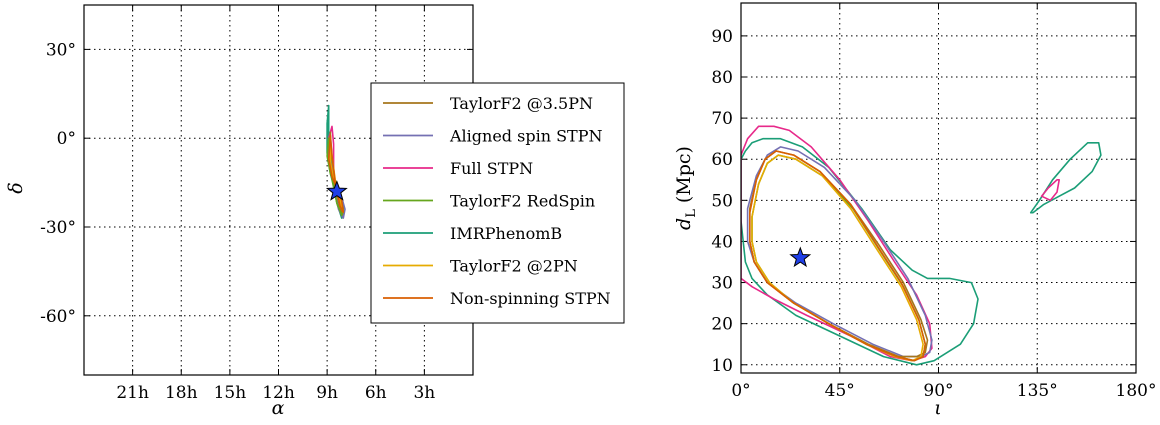 This screenshot has width=1160, height=425. Describe the element at coordinates (16, 187) in the screenshot. I see `y-axis-label: δ` at that location.